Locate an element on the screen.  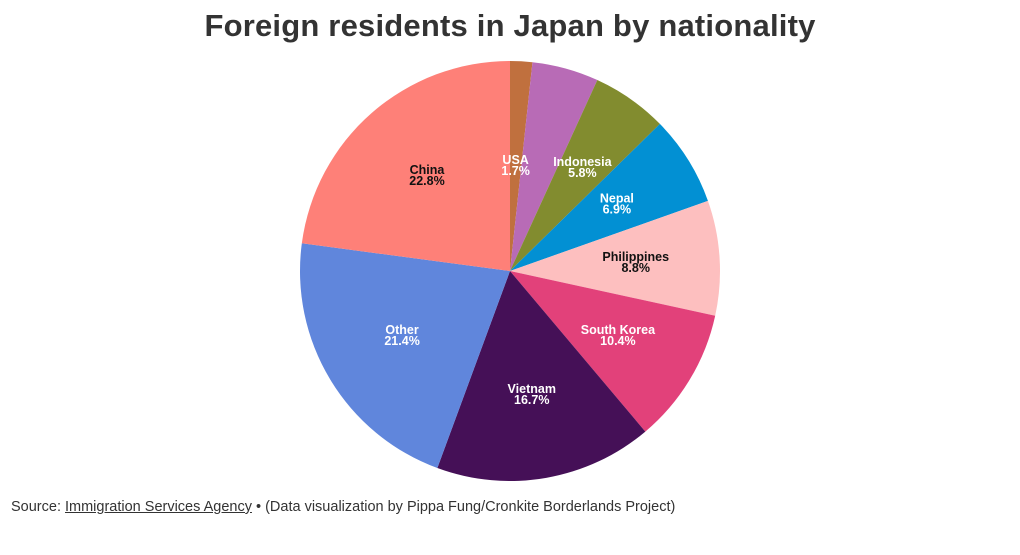
pie-slice-indonesia is located at coordinates (585, 175).